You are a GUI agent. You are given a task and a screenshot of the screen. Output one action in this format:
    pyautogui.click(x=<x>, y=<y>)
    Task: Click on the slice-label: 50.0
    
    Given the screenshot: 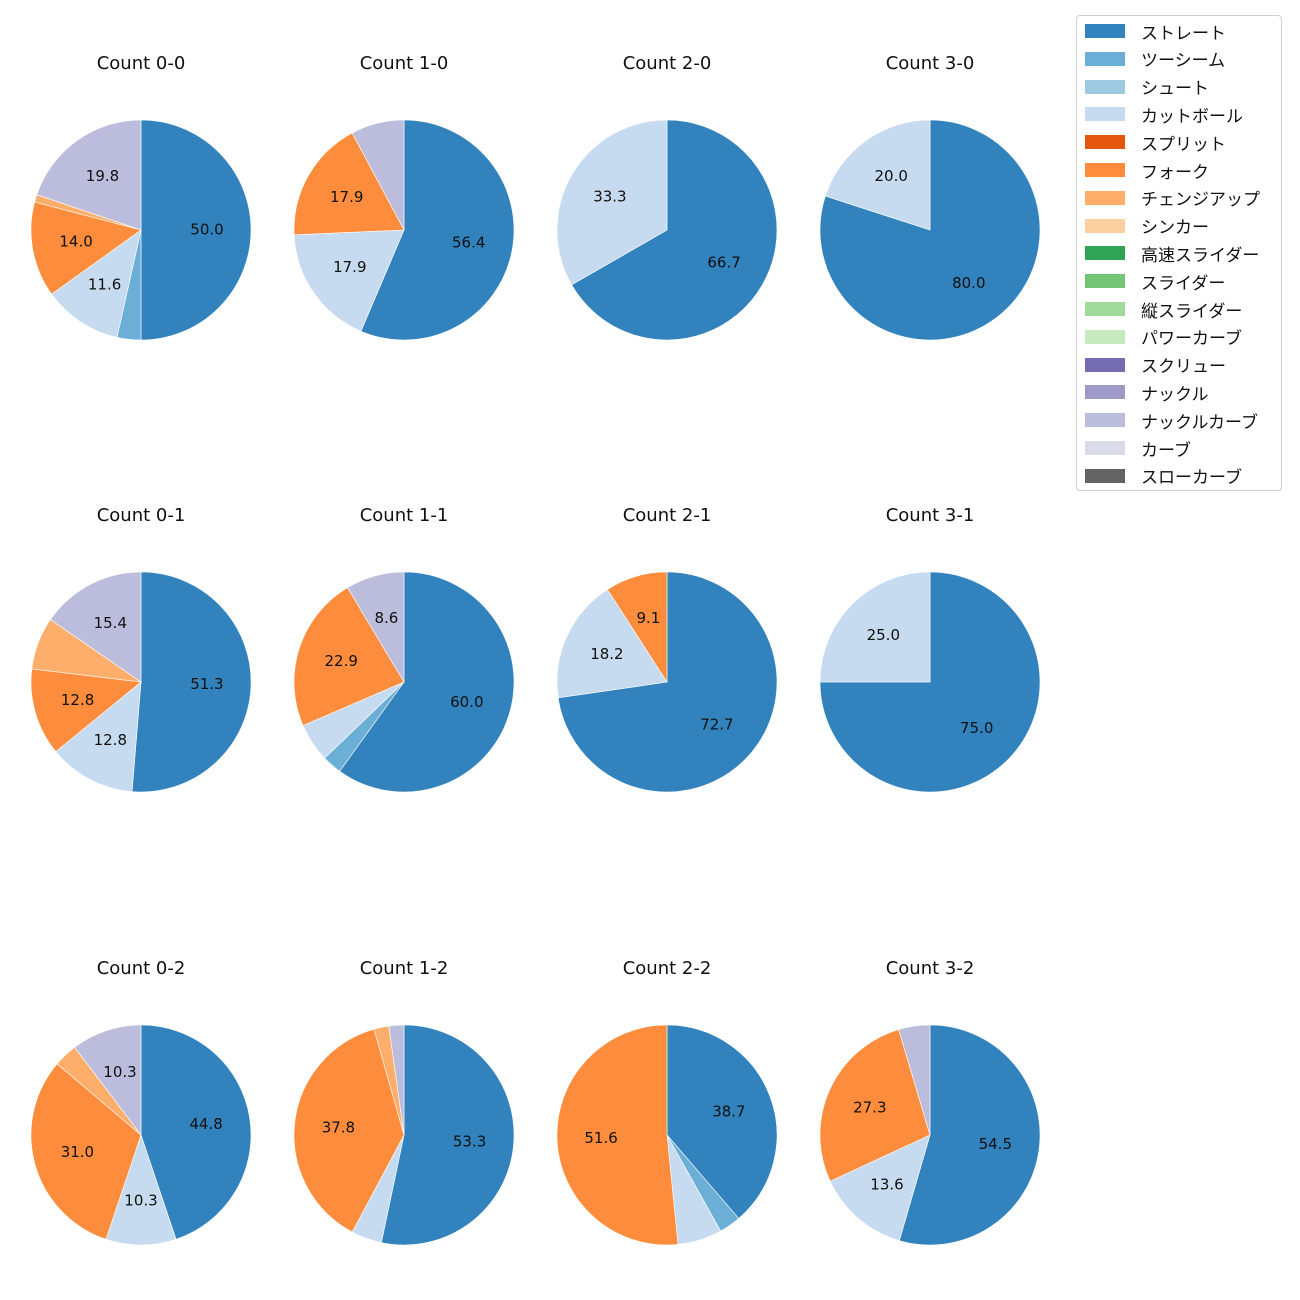 What is the action you would take?
    pyautogui.click(x=206, y=230)
    